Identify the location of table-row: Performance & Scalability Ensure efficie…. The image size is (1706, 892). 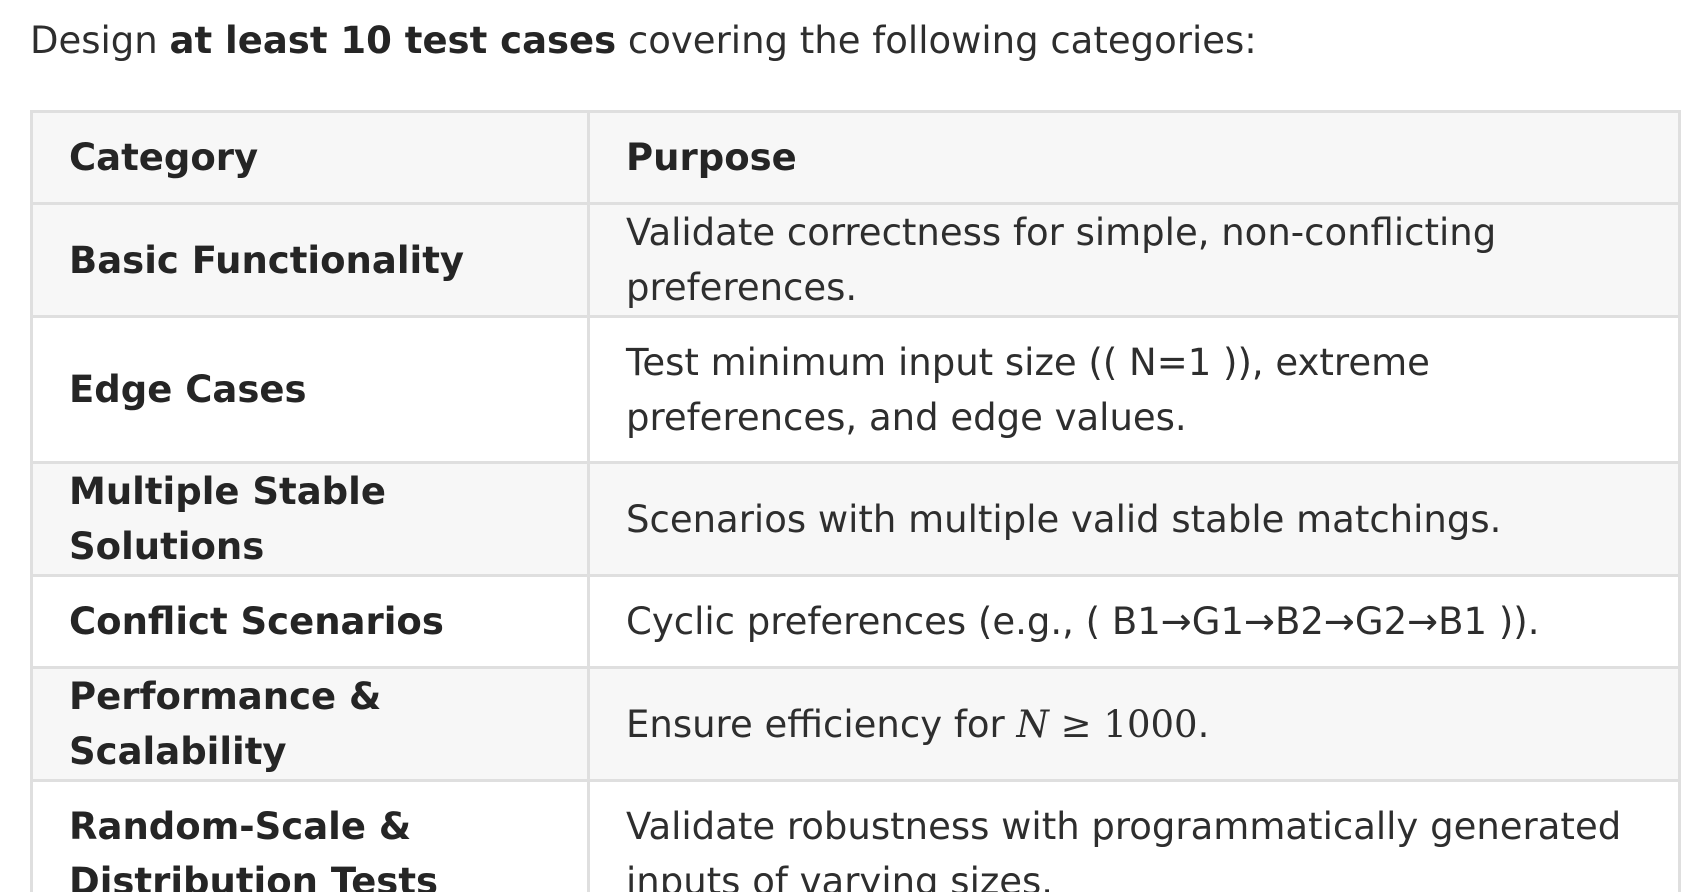
(855, 724).